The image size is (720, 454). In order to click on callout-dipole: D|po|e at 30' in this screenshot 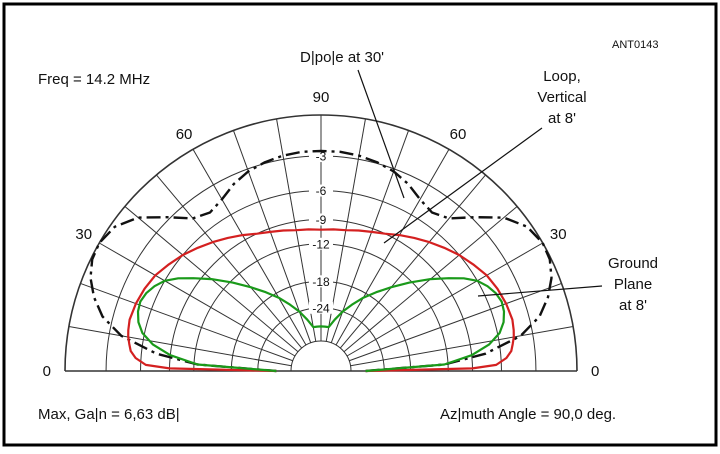, I will do `click(352, 124)`.